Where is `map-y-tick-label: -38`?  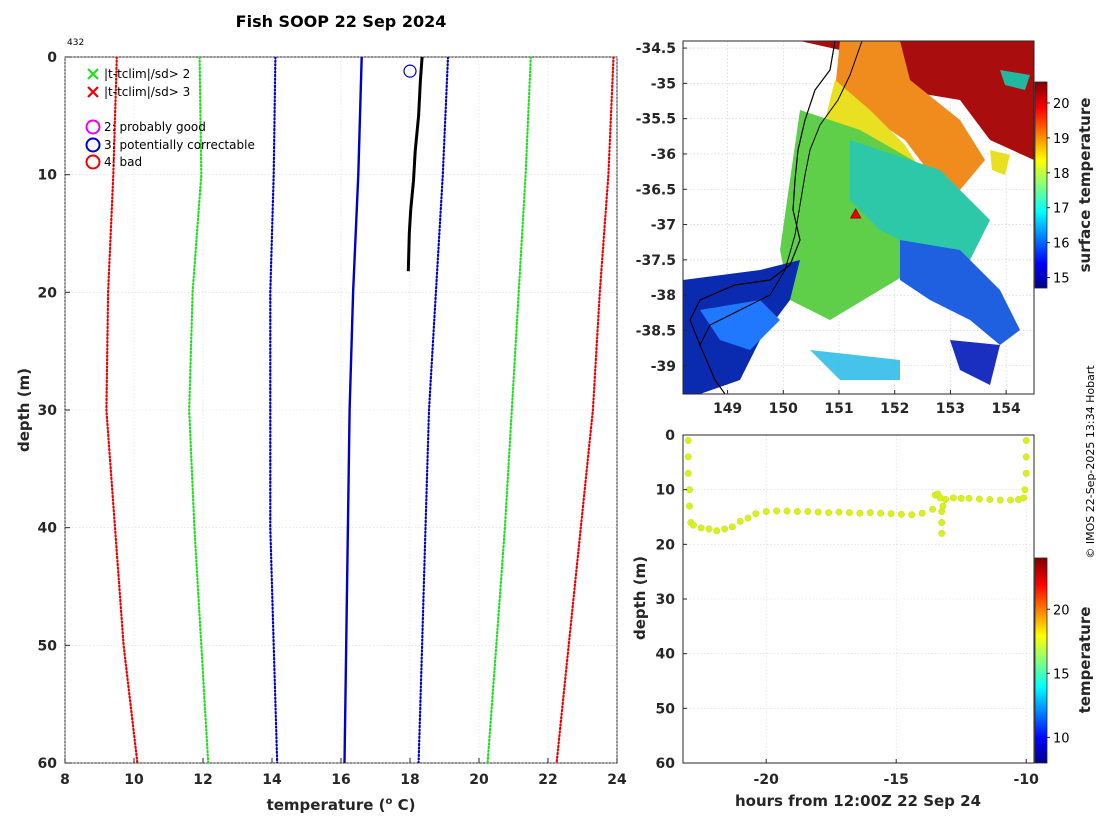 map-y-tick-label: -38 is located at coordinates (663, 296).